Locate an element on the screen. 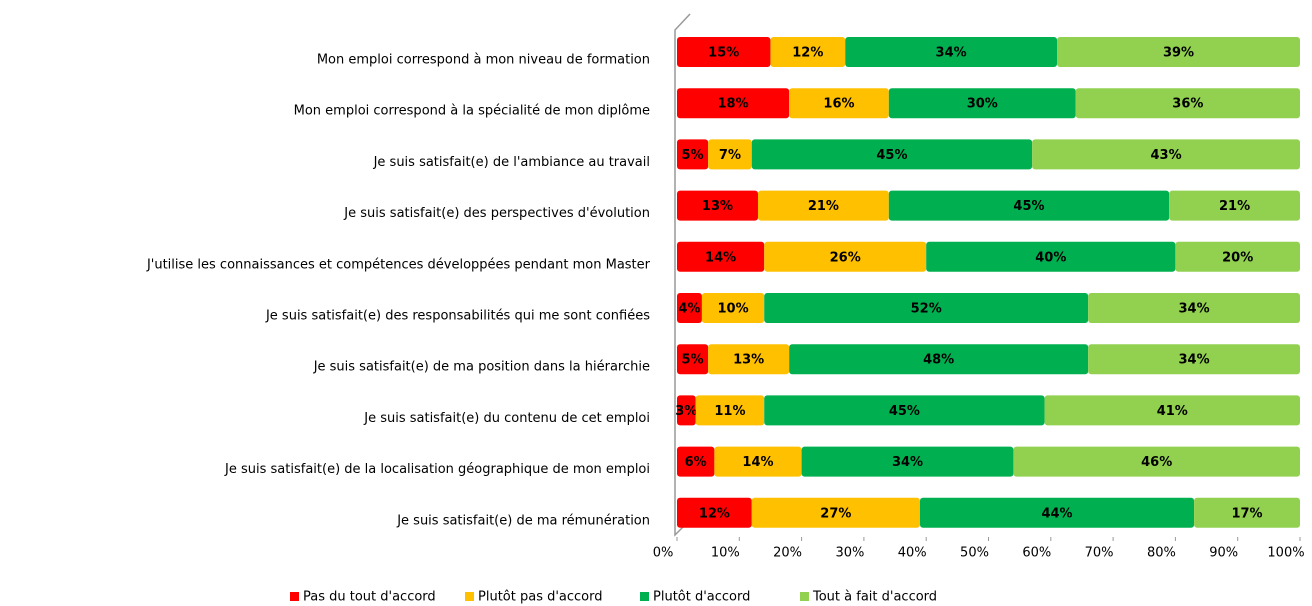 Image resolution: width=1312 pixels, height=606 pixels. value-label: 11% is located at coordinates (729, 411).